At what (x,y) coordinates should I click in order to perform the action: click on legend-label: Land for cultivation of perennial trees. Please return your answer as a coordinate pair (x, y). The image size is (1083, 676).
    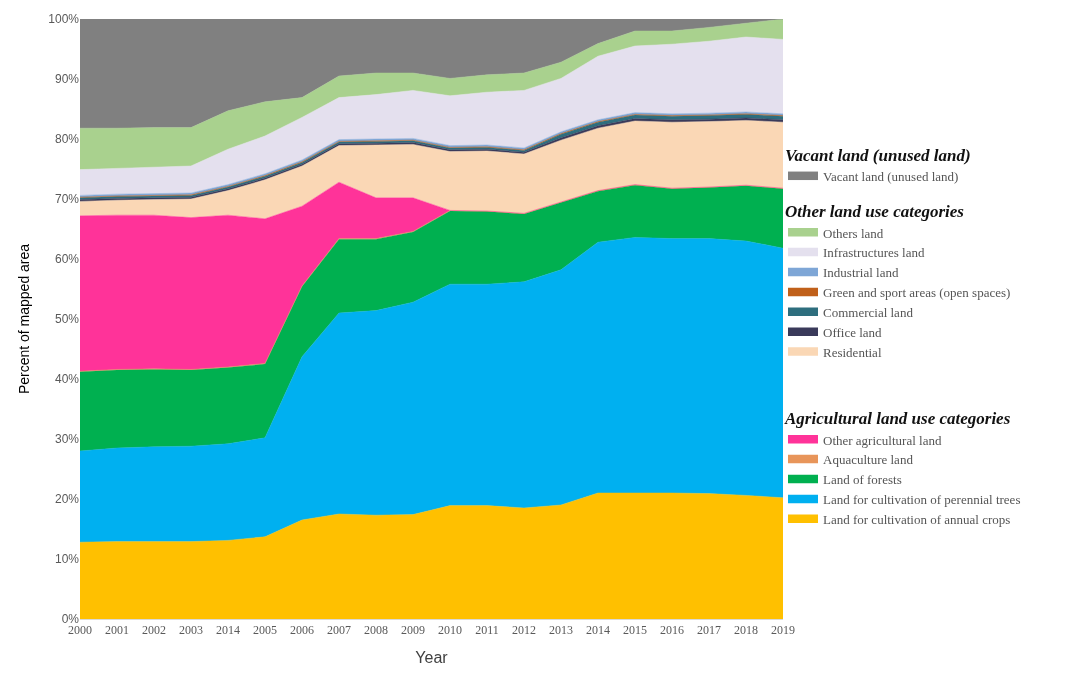
    Looking at the image, I should click on (922, 500).